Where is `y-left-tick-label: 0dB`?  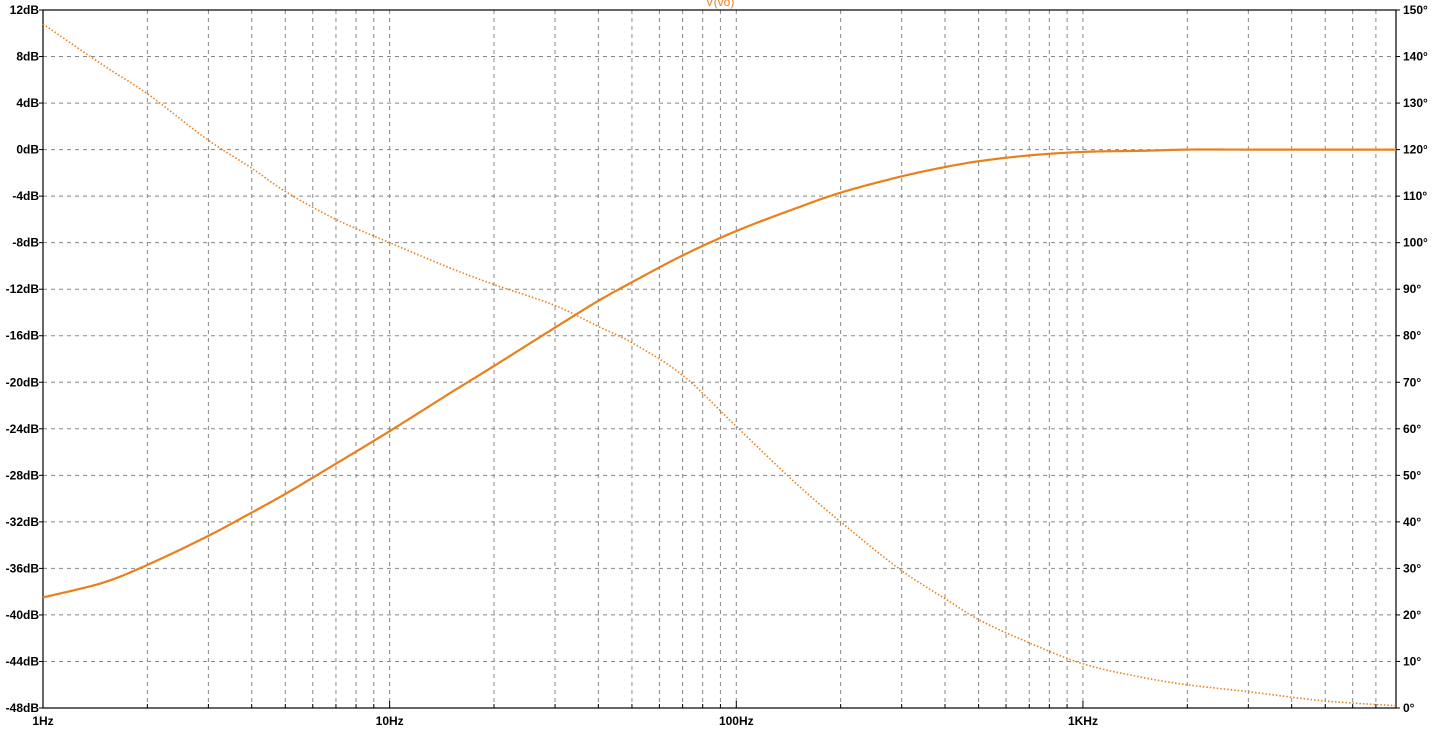
y-left-tick-label: 0dB is located at coordinates (27, 150).